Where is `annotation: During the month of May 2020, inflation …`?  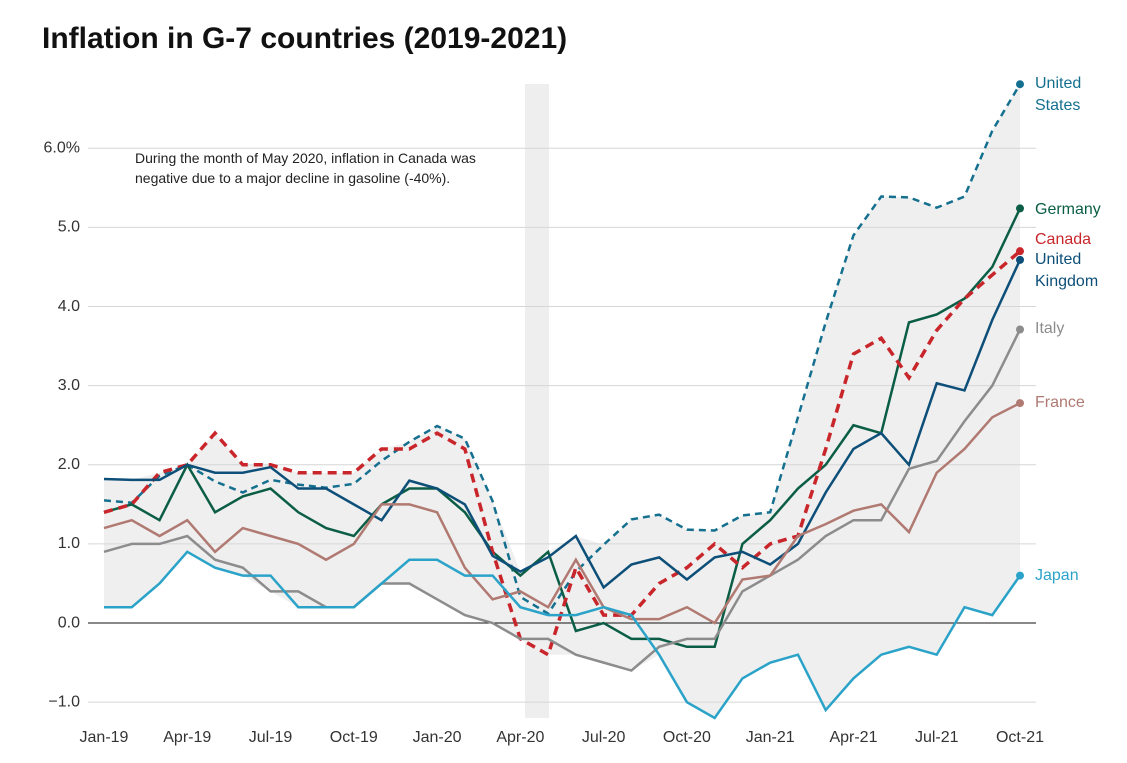 annotation: During the month of May 2020, inflation … is located at coordinates (305, 168).